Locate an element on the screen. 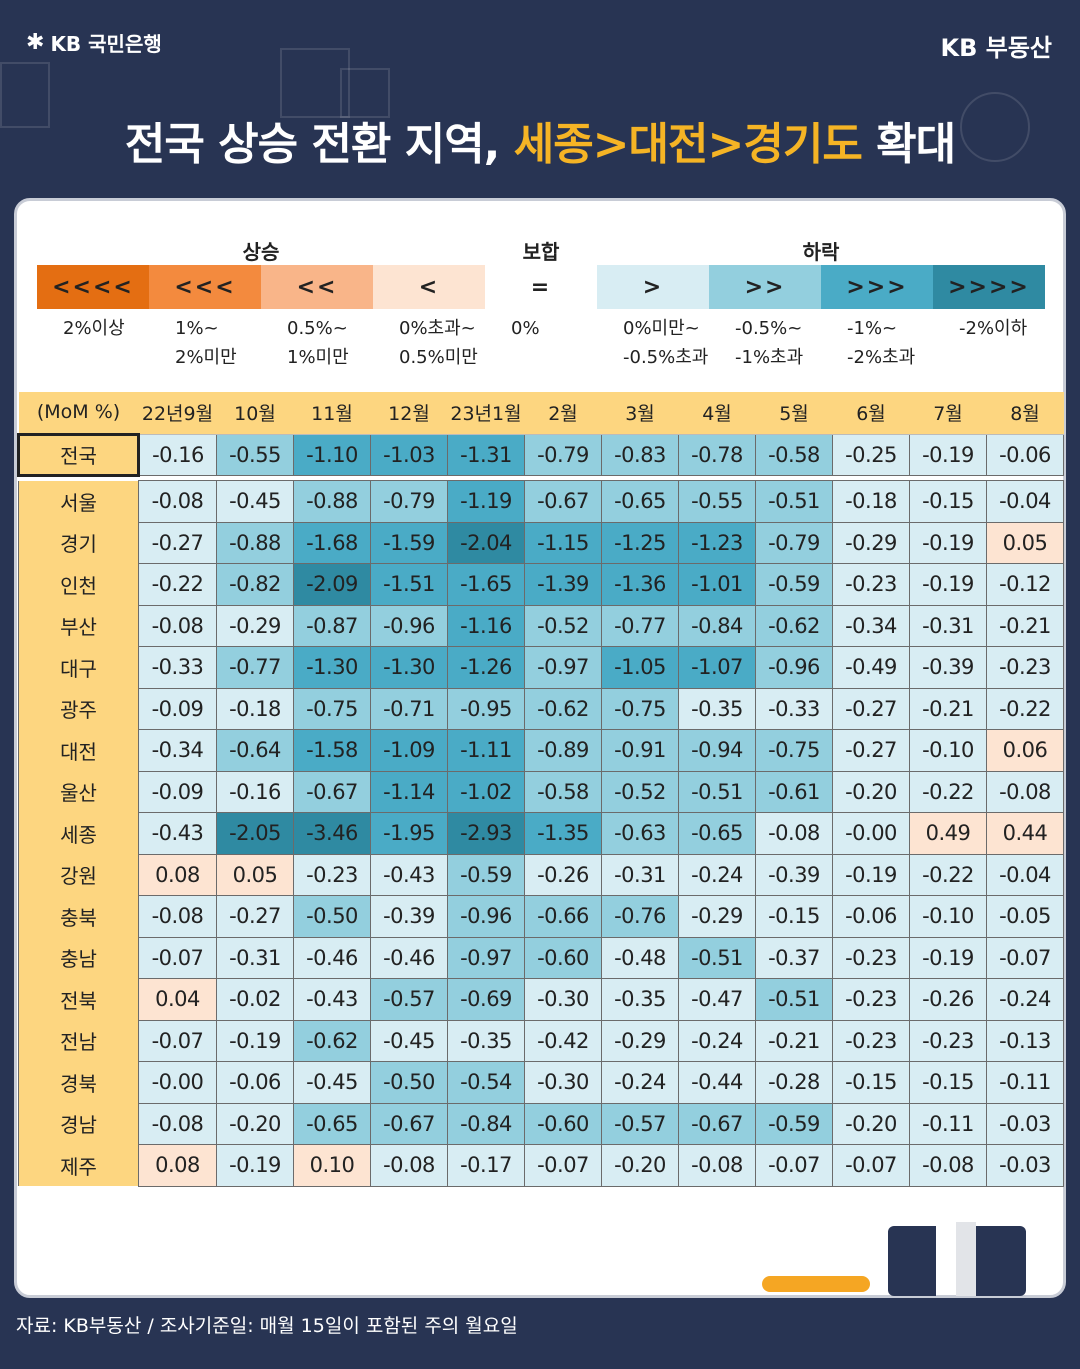  value-cell: -1.15 is located at coordinates (563, 542).